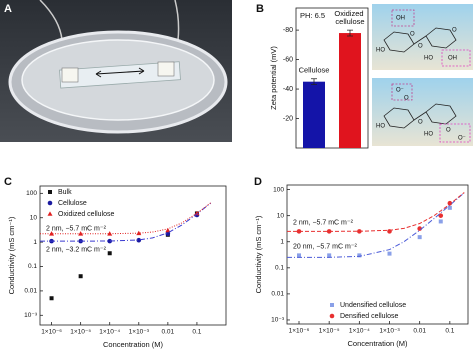 Image resolution: width=474 pixels, height=356 pixels. Describe the element at coordinates (288, 89) in the screenshot. I see `y-tick-label: -40` at that location.